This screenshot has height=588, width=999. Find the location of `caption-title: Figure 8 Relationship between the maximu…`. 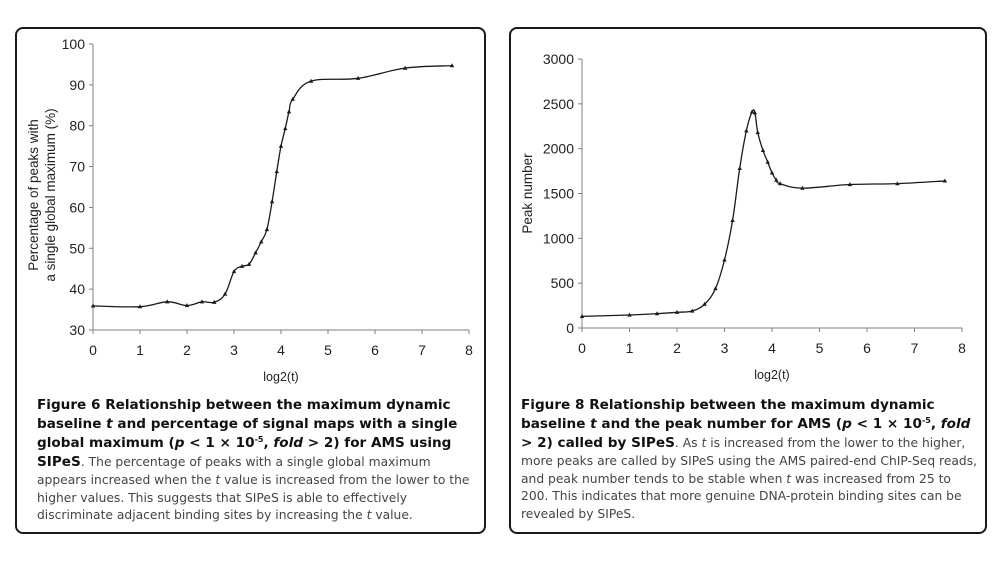

caption-title: Figure 8 Relationship between the maximu… is located at coordinates (745, 424).